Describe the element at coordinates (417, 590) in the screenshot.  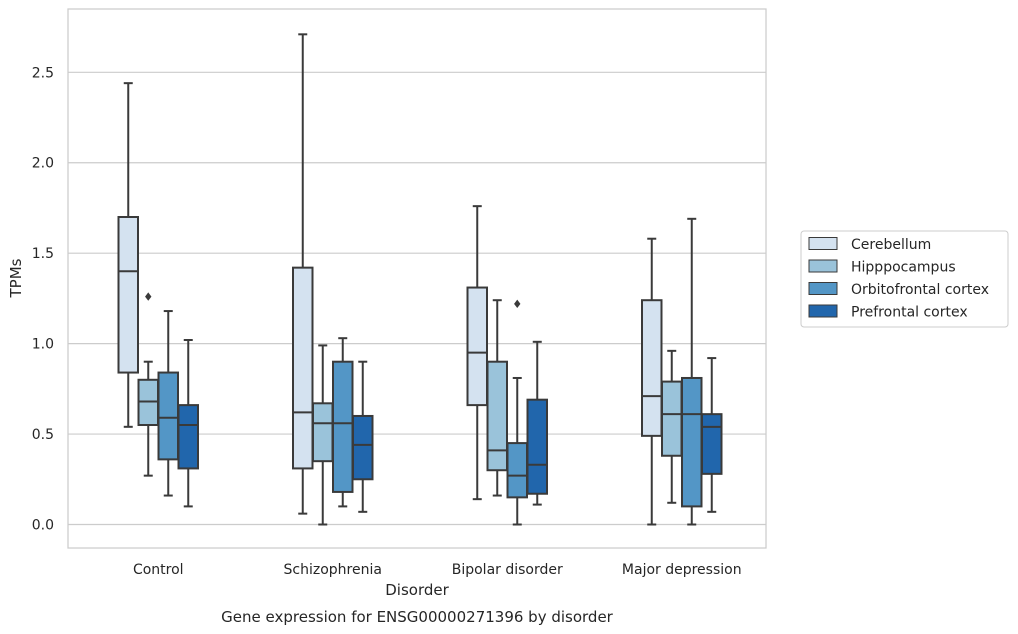
I see `x-axis-label: Disorder` at that location.